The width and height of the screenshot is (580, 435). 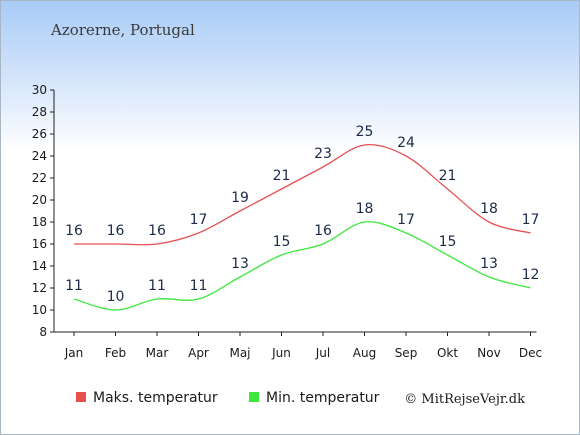 I want to click on x-tick-label: Jun, so click(x=281, y=353).